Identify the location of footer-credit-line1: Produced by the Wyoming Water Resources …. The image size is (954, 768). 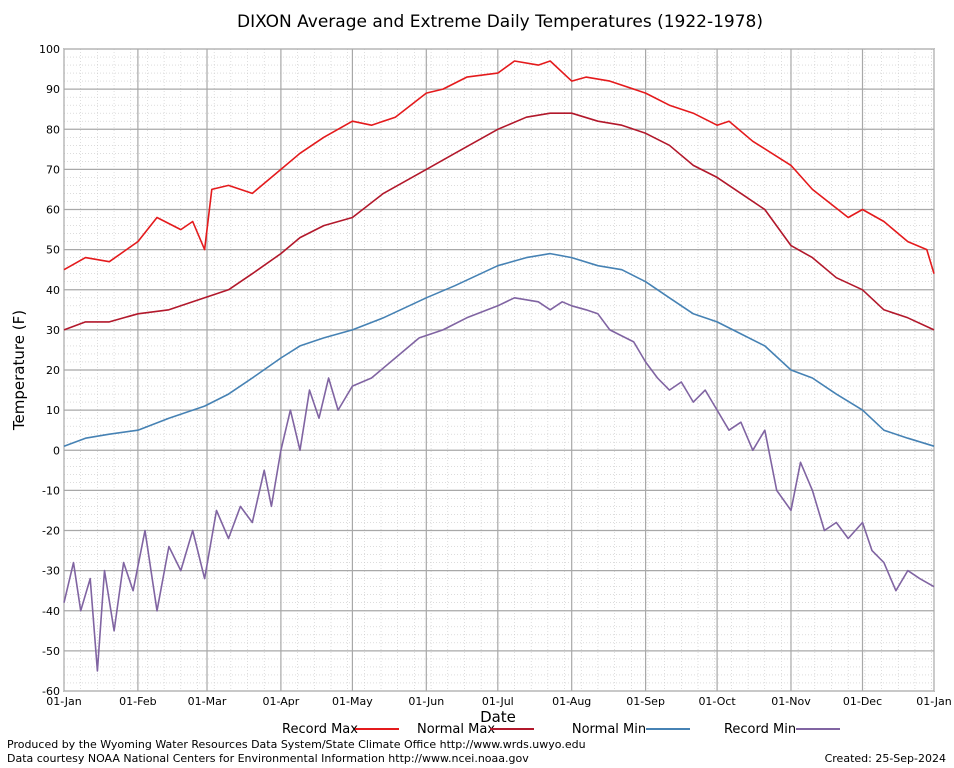
(296, 744).